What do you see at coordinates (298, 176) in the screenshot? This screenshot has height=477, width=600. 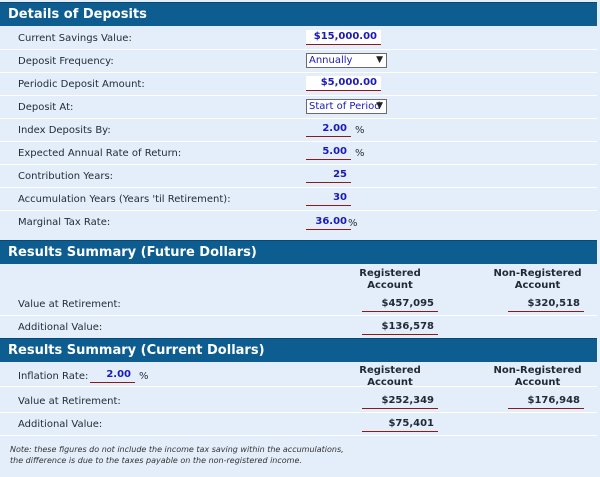 I see `contribution-years-row: Contribution Years: 25` at bounding box center [298, 176].